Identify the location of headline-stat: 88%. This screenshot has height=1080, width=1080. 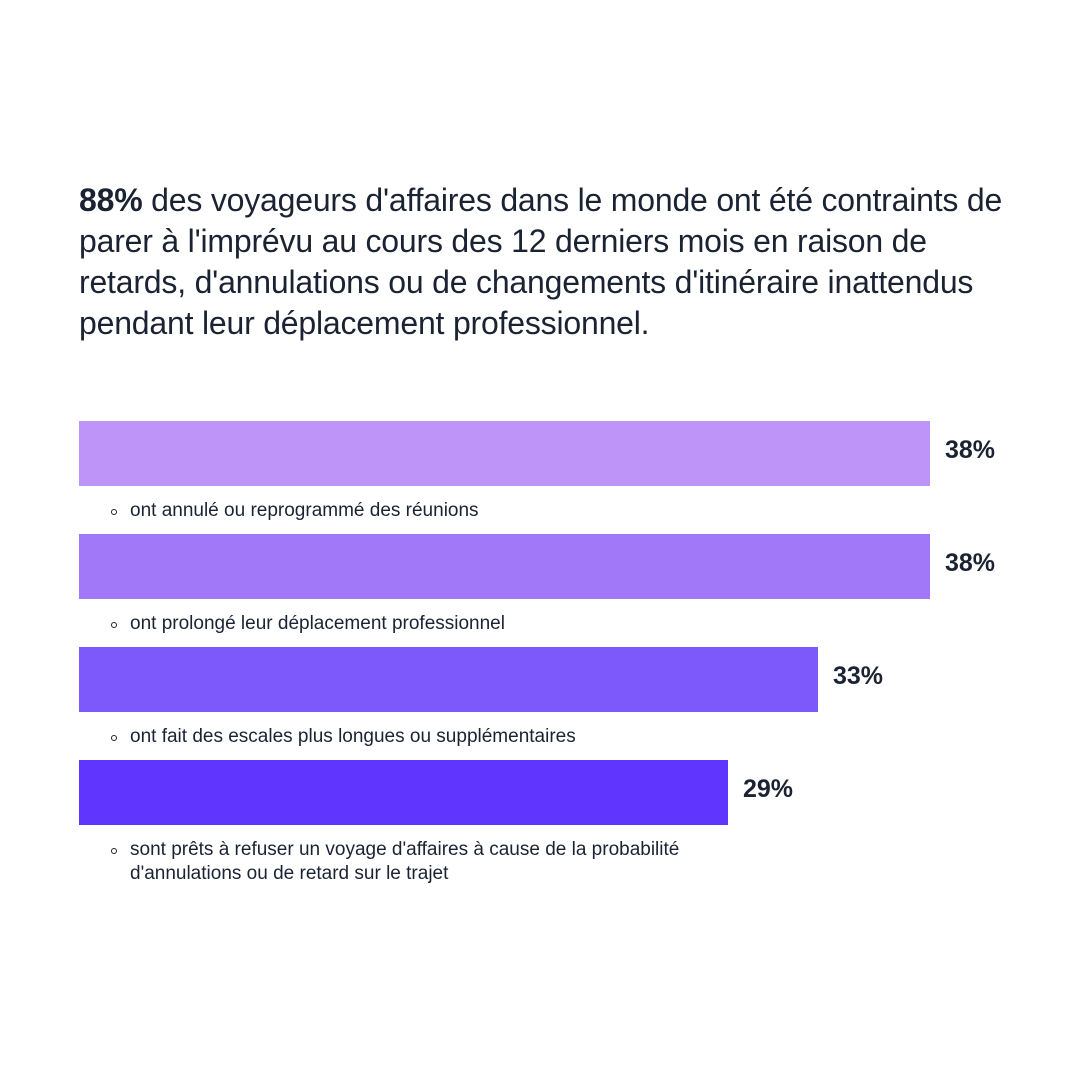
(111, 200).